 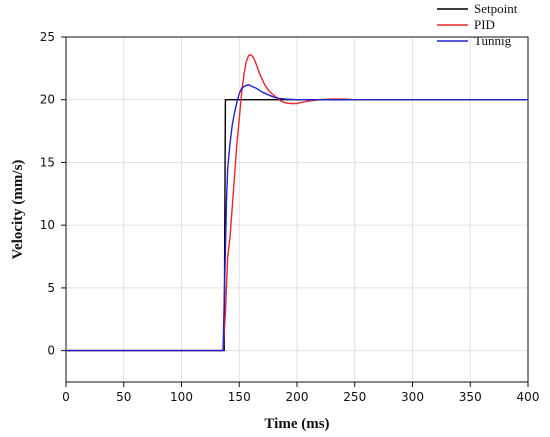 What do you see at coordinates (296, 424) in the screenshot?
I see `x-axis-title: Time (ms)` at bounding box center [296, 424].